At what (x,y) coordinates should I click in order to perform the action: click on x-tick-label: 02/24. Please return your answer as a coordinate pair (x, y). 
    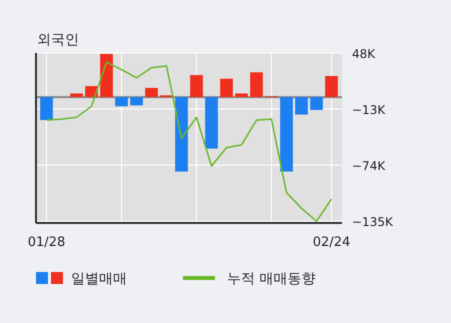
    Looking at the image, I should click on (331, 242).